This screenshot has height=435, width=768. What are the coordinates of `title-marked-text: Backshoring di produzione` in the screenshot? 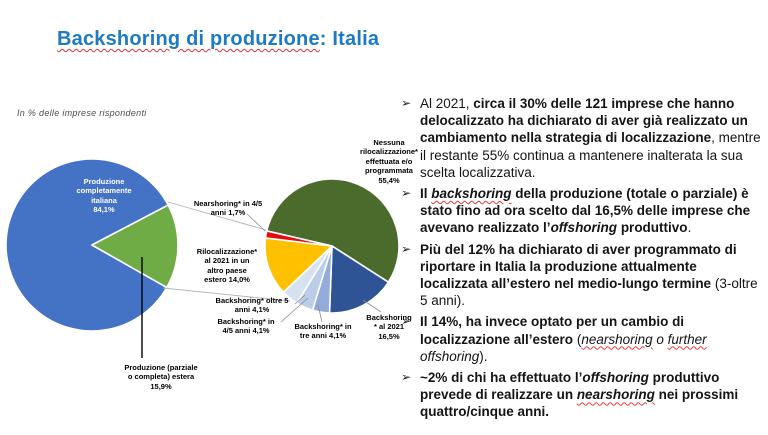 It's located at (188, 39).